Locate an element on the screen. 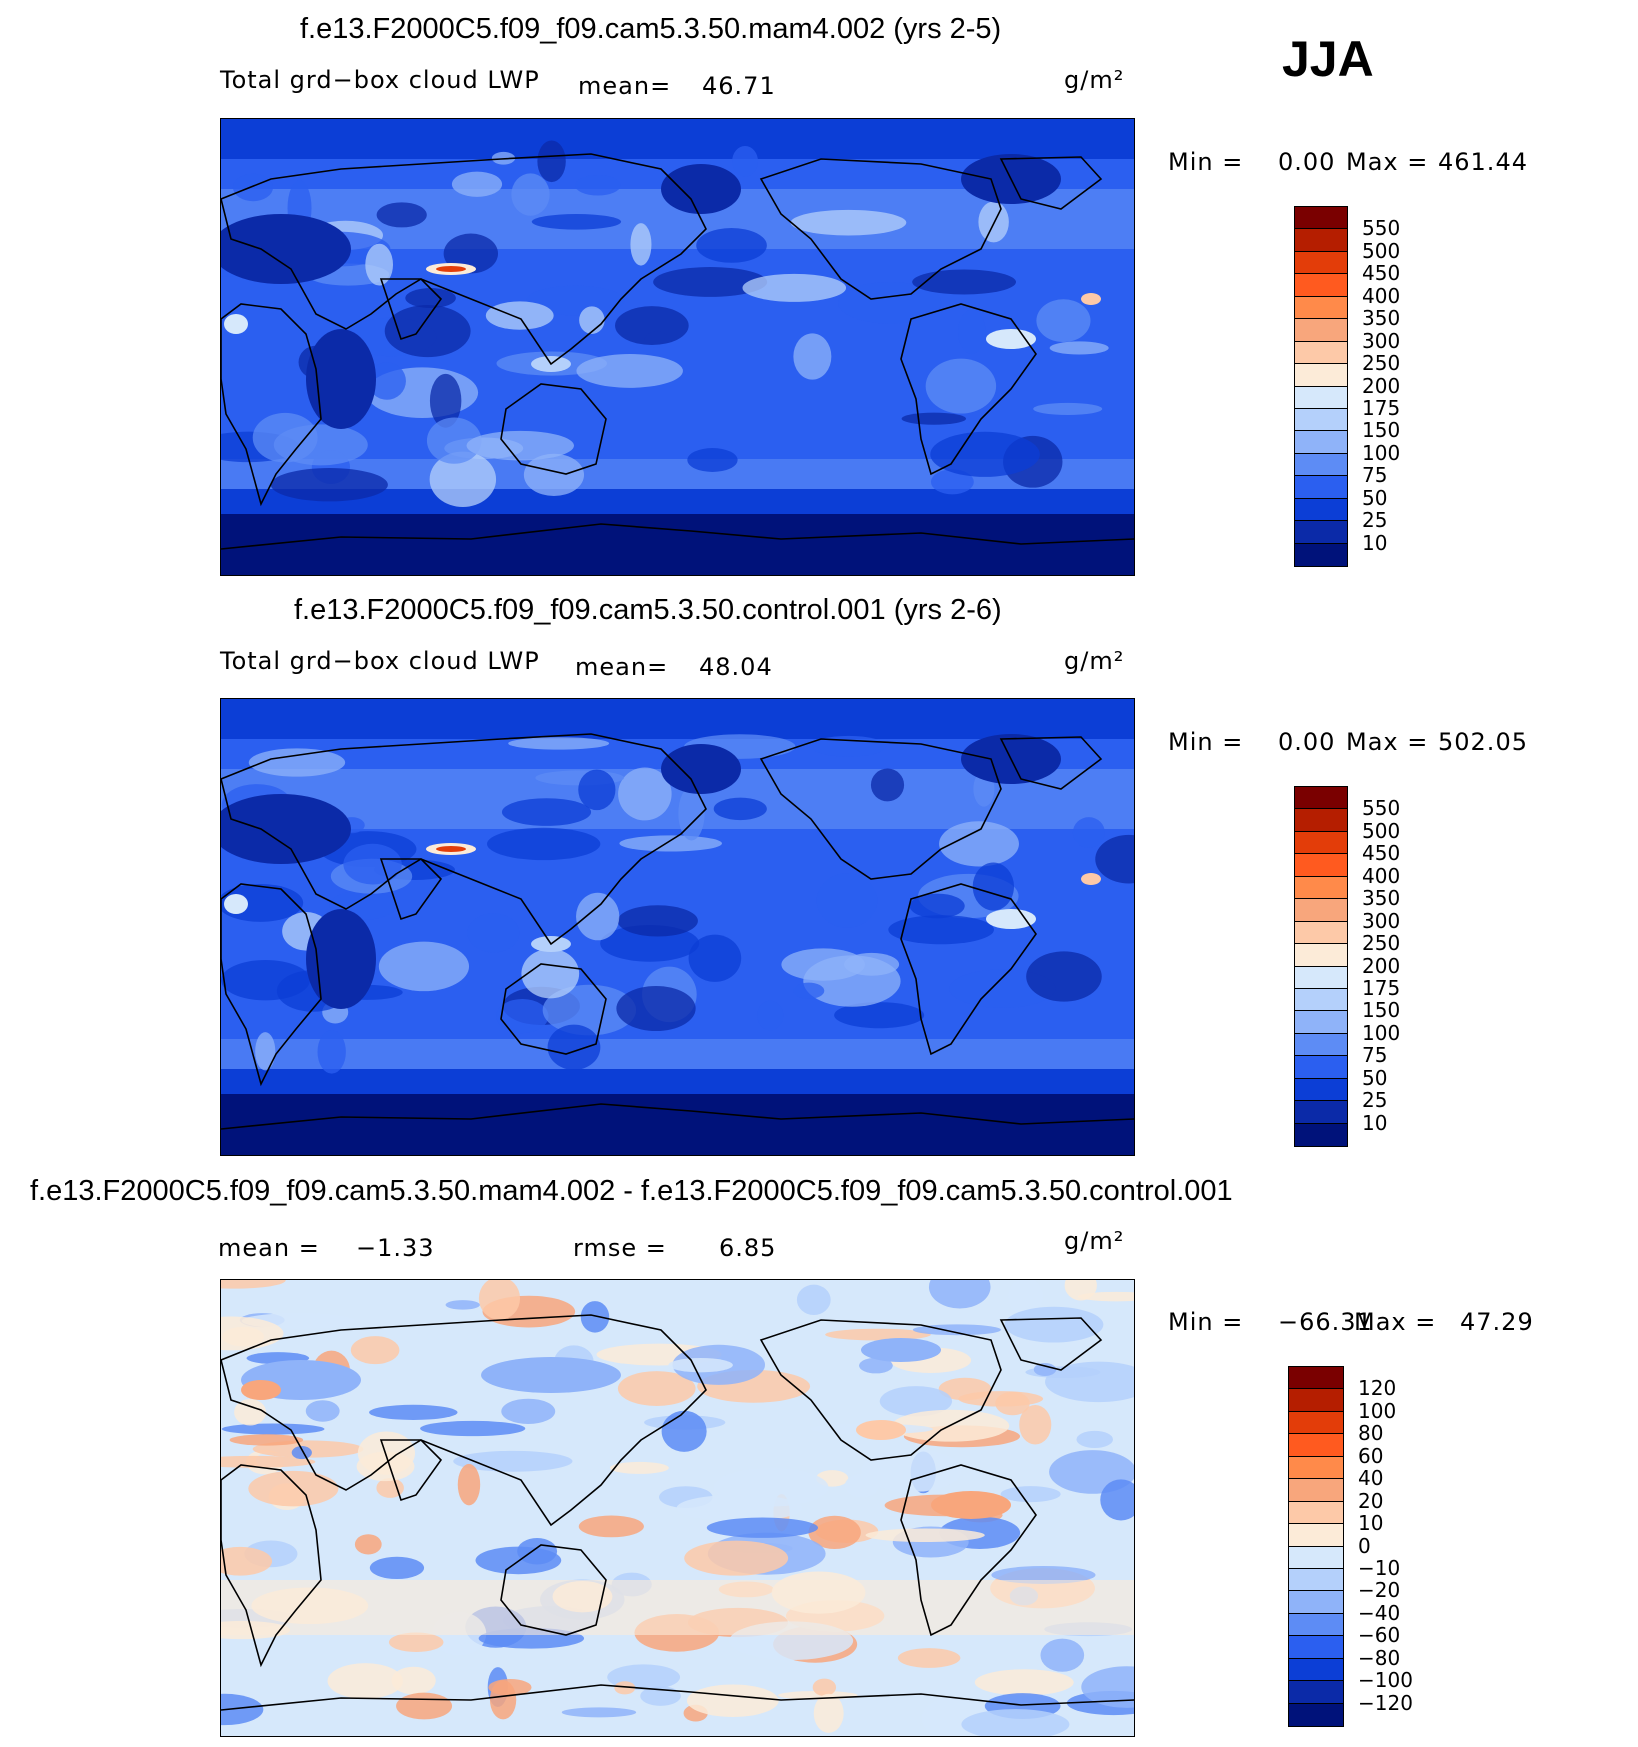 The width and height of the screenshot is (1638, 1747). colorbar-label: −20 is located at coordinates (1379, 1590).